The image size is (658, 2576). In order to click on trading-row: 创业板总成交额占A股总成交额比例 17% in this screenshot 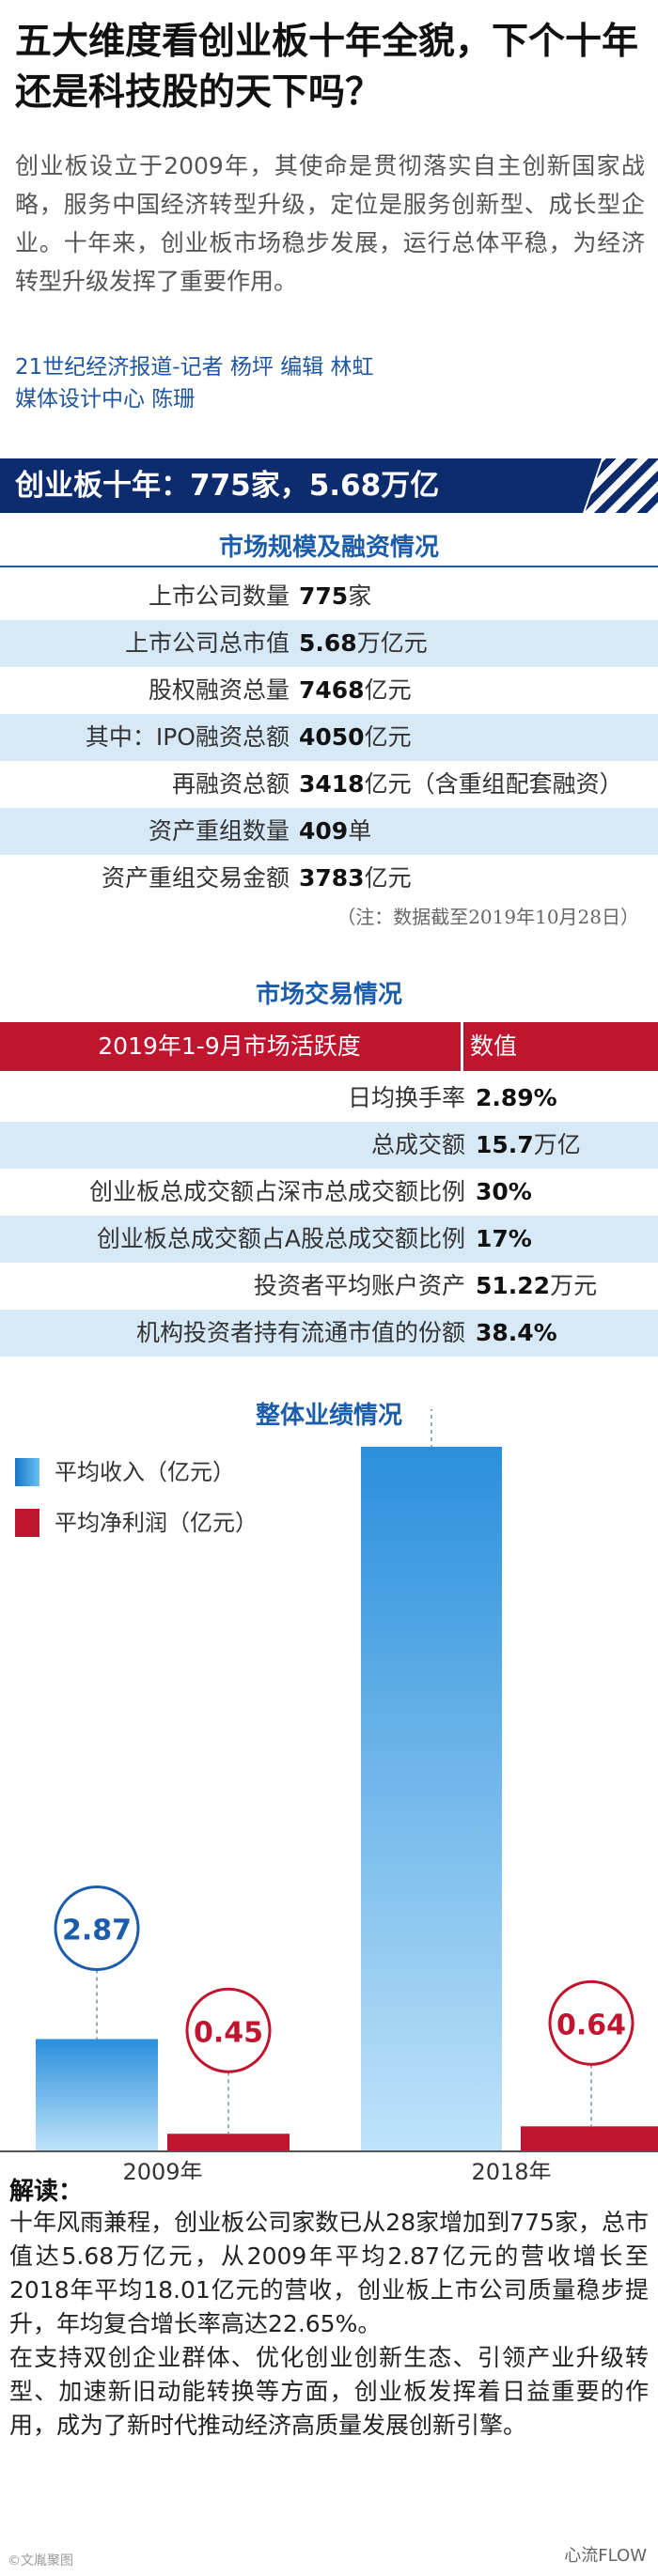, I will do `click(329, 1239)`.